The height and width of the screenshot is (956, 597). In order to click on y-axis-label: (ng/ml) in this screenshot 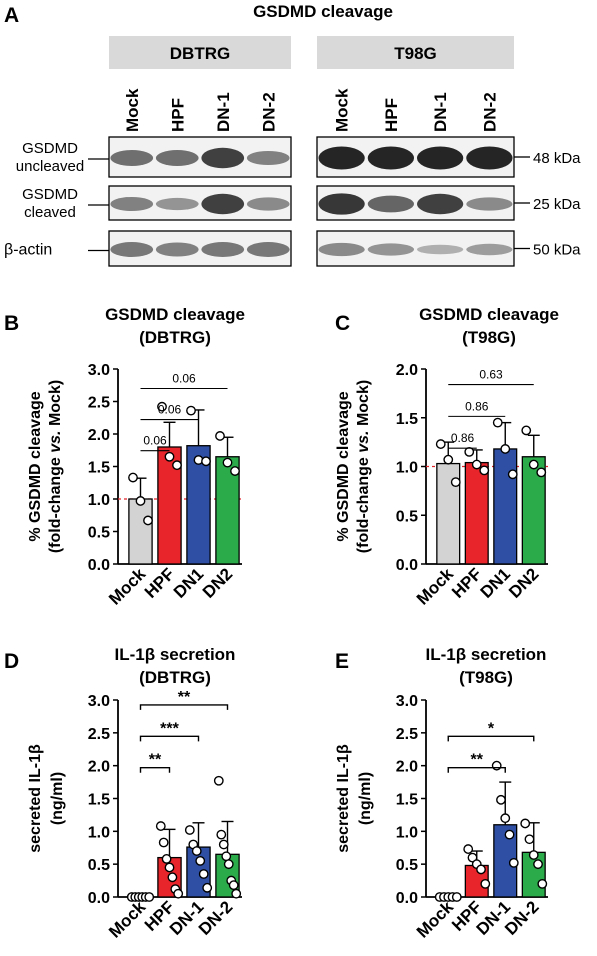, I will do `click(57, 798)`.